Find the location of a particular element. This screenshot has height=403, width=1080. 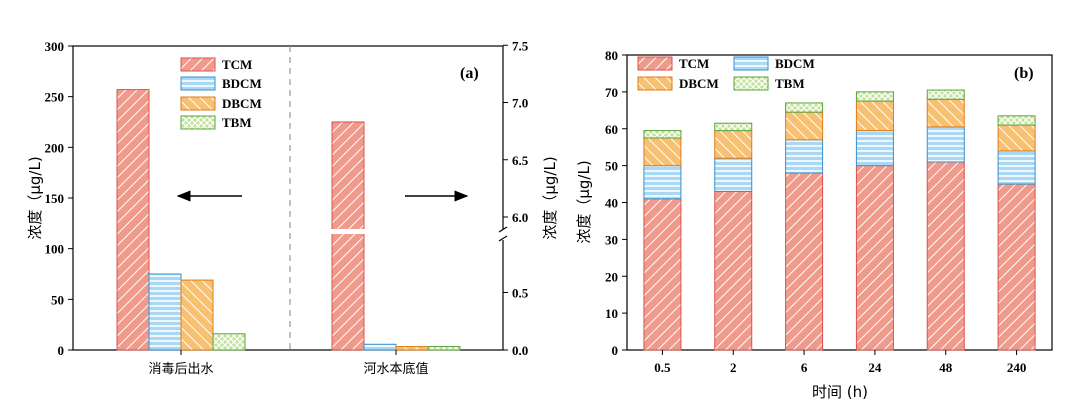

y-tick-label: 0 is located at coordinates (615, 350).